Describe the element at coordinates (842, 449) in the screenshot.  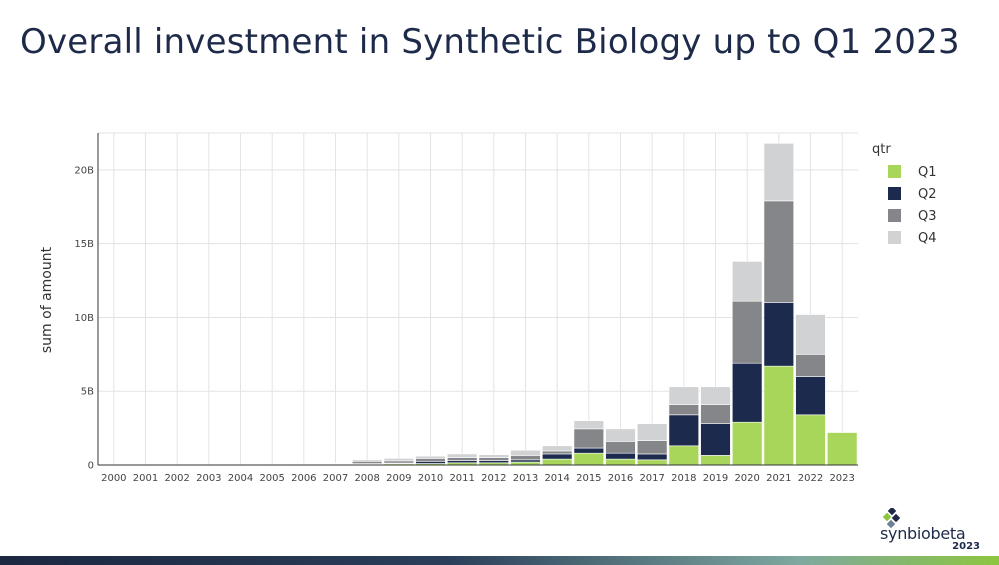
I see `bar-segment-q1-2023` at that location.